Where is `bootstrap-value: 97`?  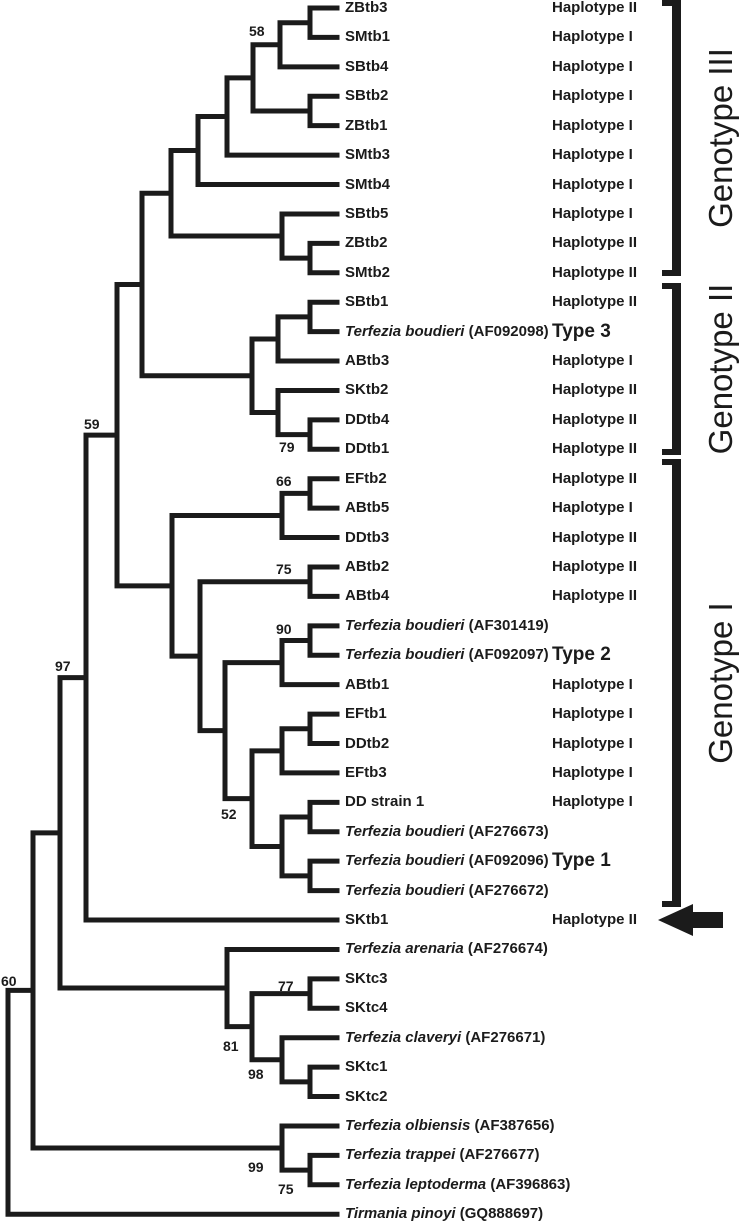
bootstrap-value: 97 is located at coordinates (63, 666).